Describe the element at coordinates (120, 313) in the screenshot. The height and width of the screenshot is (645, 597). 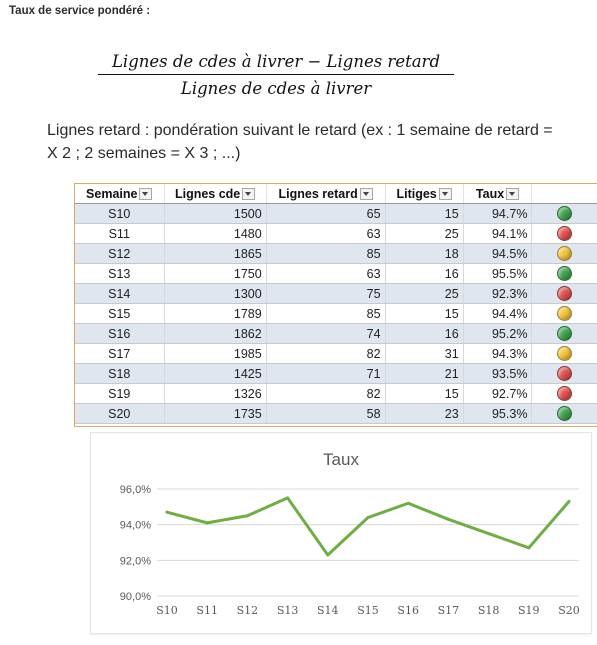
I see `cell-semaine: S15` at that location.